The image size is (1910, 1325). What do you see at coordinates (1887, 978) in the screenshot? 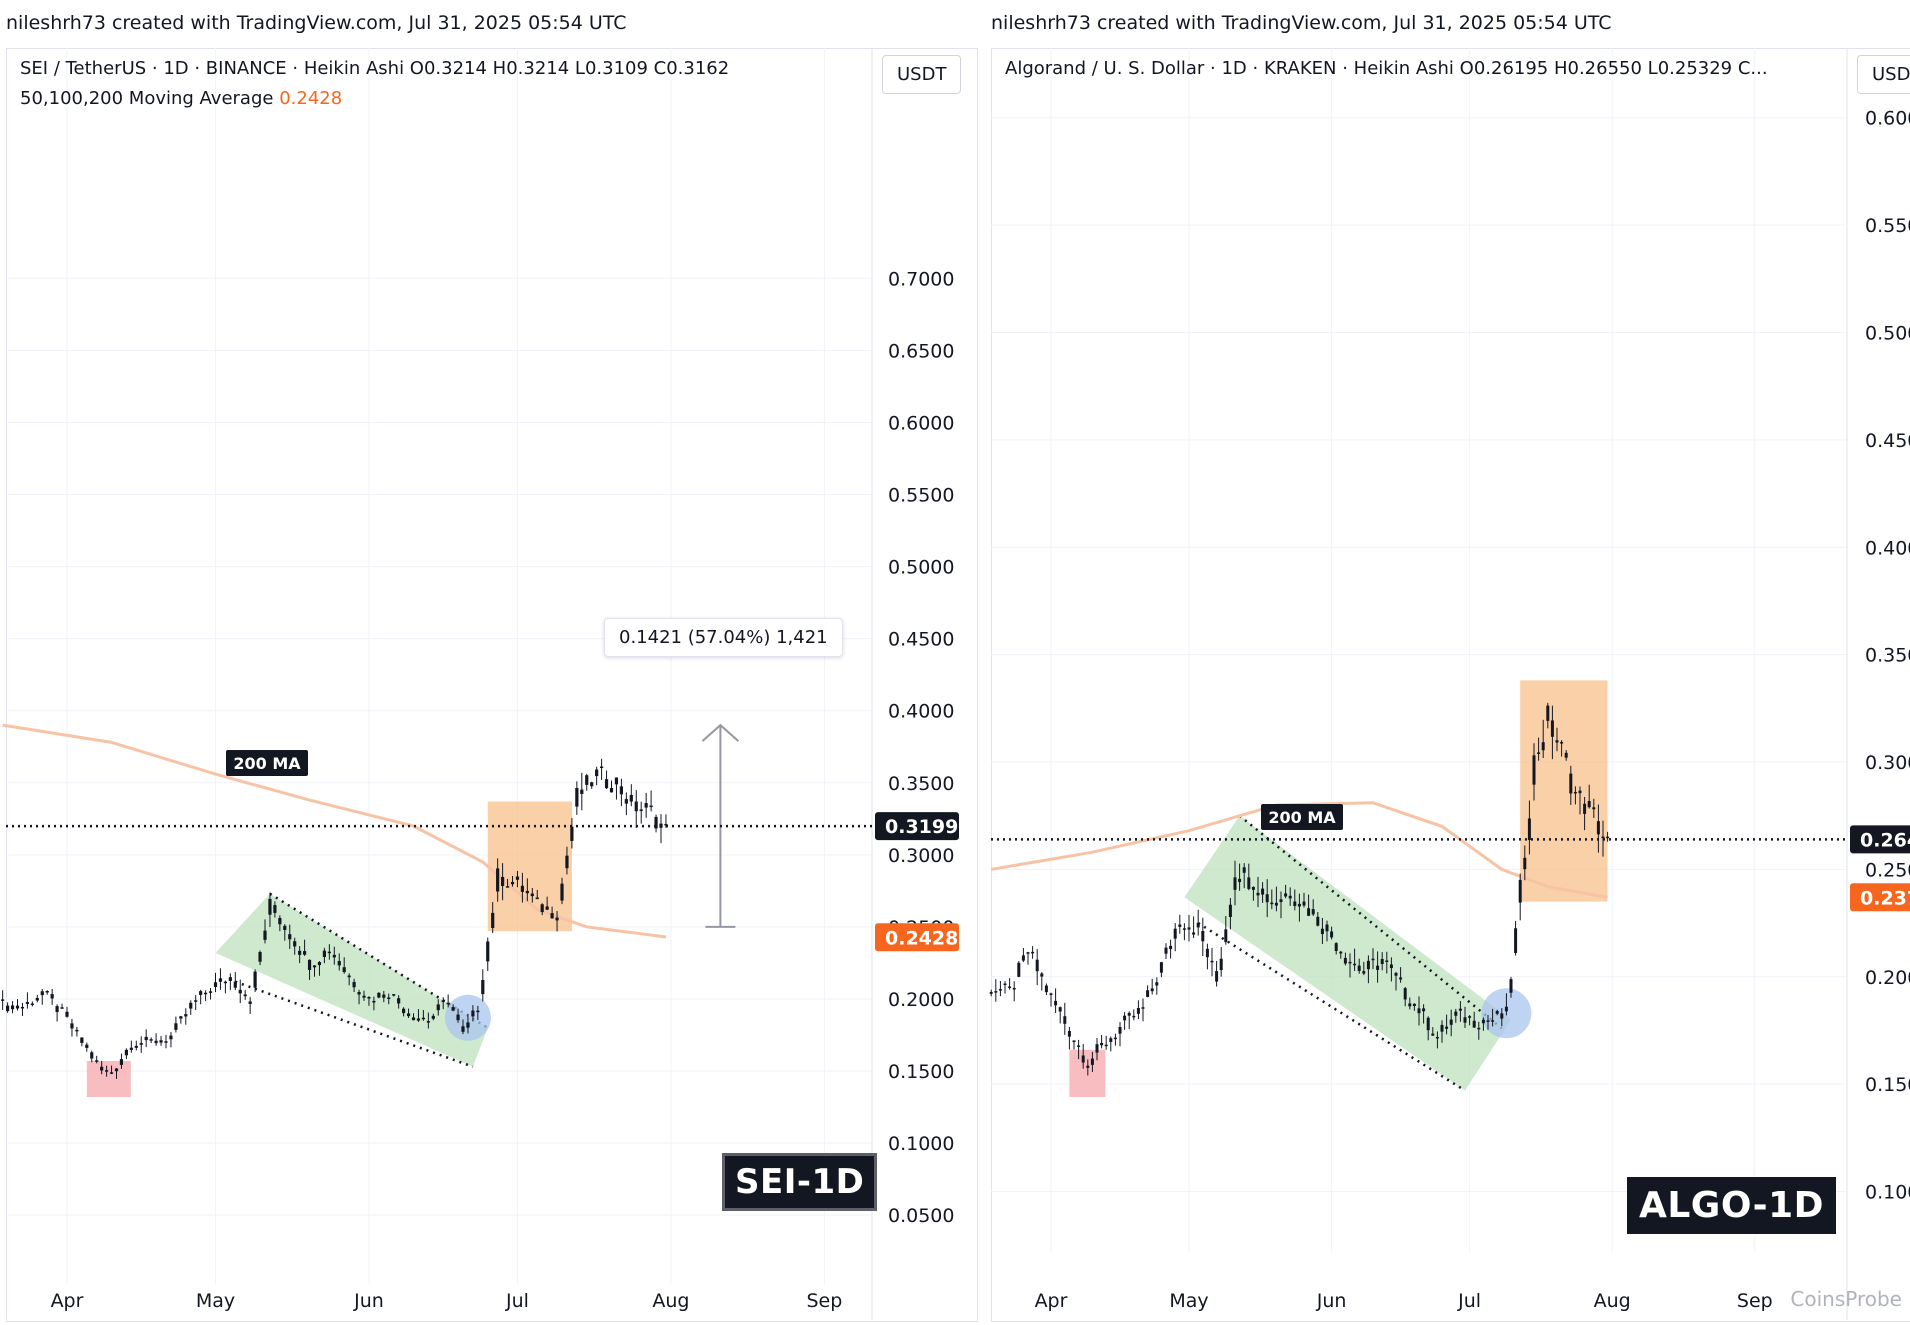
I see `y-tick-label: 0.200` at bounding box center [1887, 978].